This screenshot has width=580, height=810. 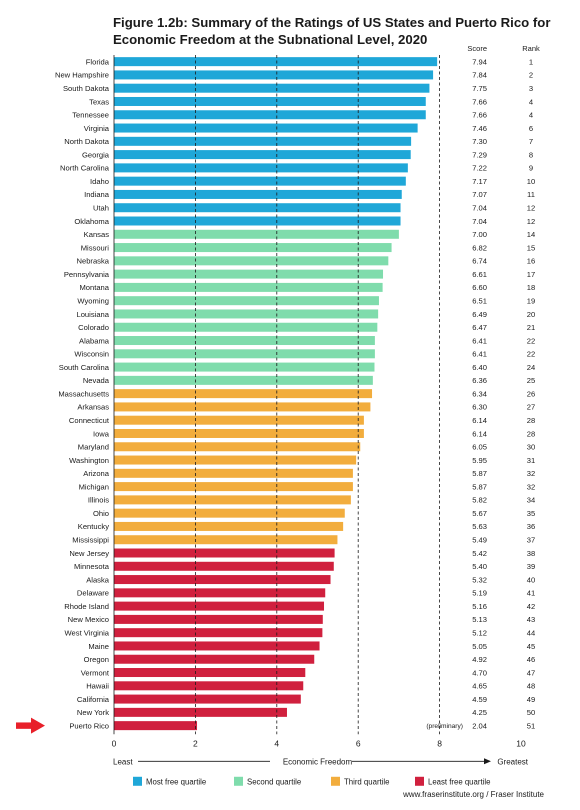 What do you see at coordinates (479, 234) in the screenshot?
I see `score-label: 7.00` at bounding box center [479, 234].